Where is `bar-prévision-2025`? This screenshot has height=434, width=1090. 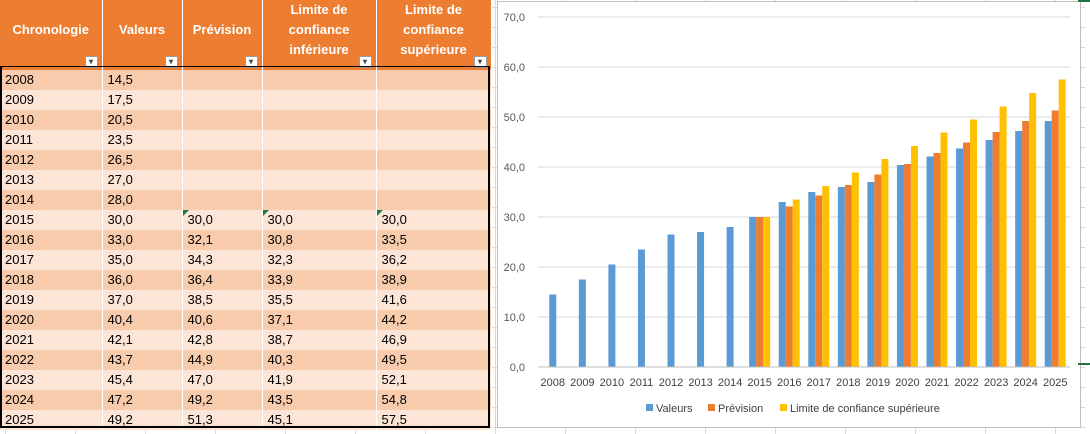 bar-prévision-2025 is located at coordinates (1055, 239).